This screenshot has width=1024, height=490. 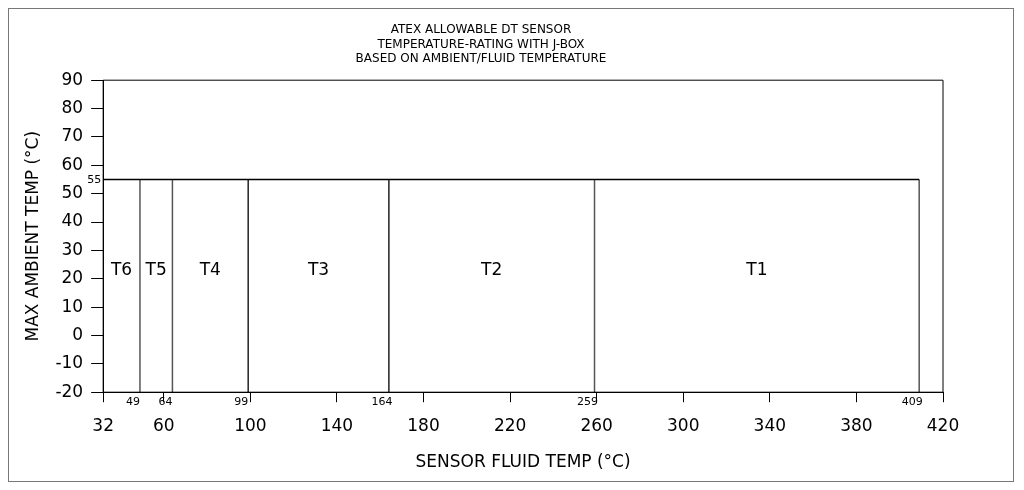 What do you see at coordinates (250, 424) in the screenshot?
I see `x-tick-label: 100` at bounding box center [250, 424].